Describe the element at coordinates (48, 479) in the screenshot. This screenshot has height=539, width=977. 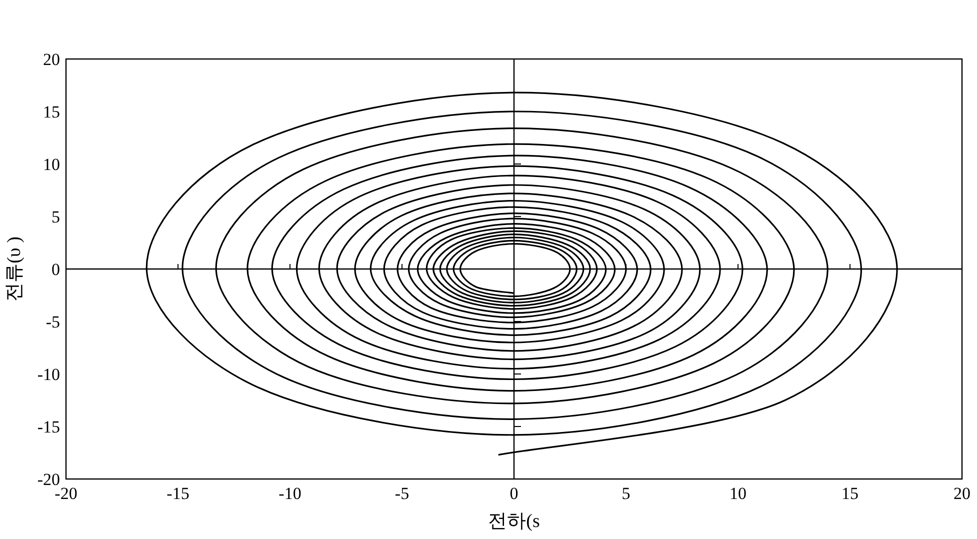
I see `y-tick-label: -20` at that location.